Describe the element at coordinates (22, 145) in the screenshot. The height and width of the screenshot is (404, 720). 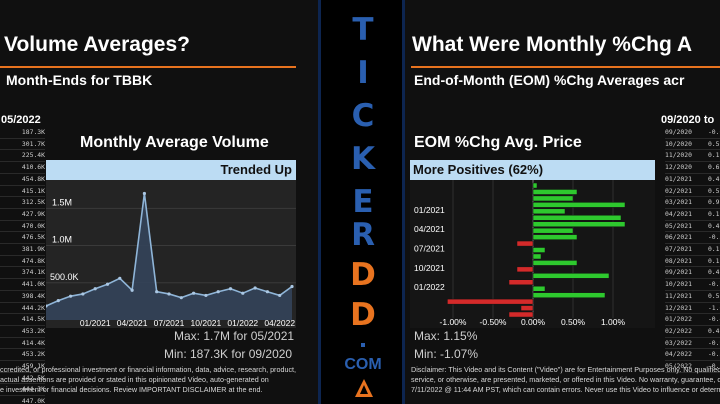
I see `left-table-row: 301.7K` at that location.